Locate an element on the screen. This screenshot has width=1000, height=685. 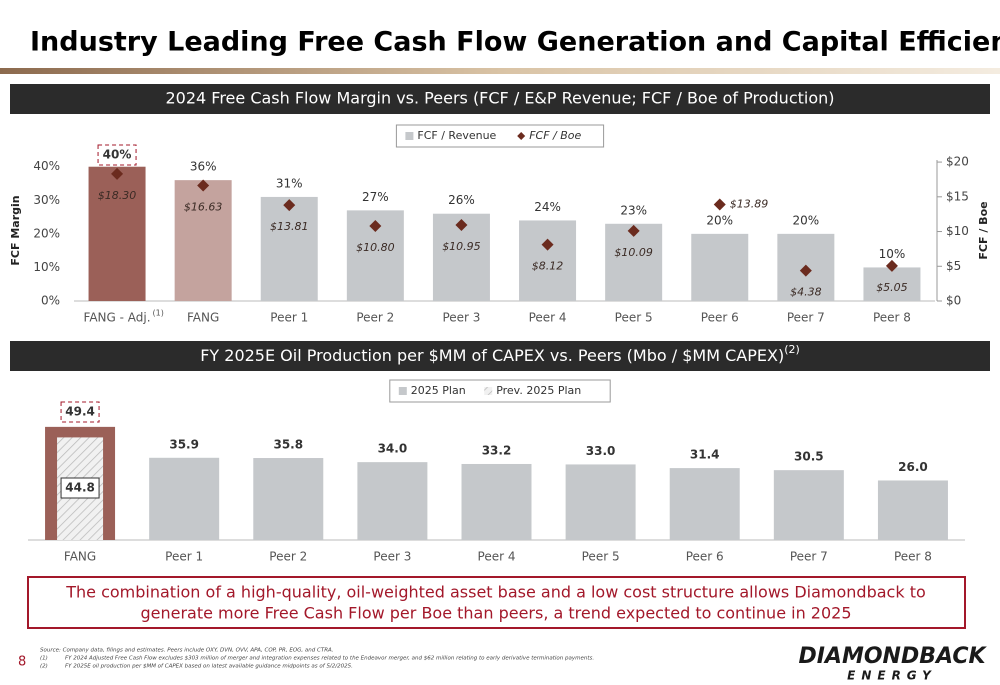
page-number: 8 is located at coordinates (22, 662).